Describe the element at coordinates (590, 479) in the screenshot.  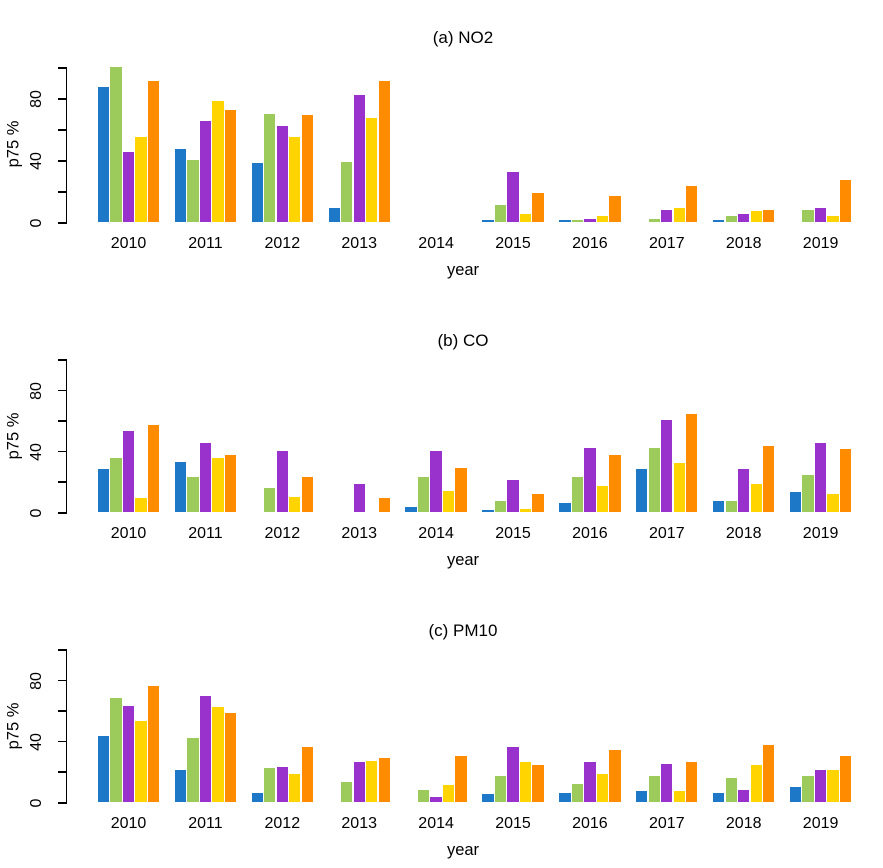
I see `bar-2016-purple` at that location.